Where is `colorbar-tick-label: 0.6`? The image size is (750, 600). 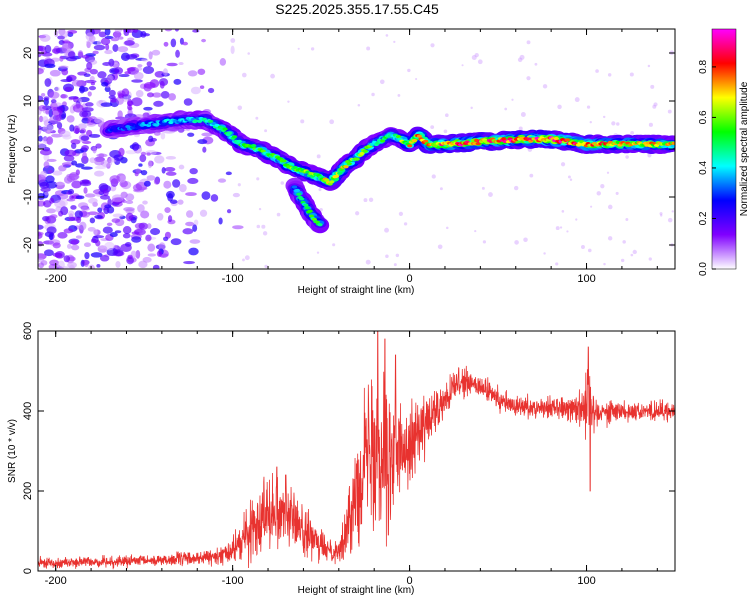
colorbar-tick-label: 0.6 is located at coordinates (703, 117).